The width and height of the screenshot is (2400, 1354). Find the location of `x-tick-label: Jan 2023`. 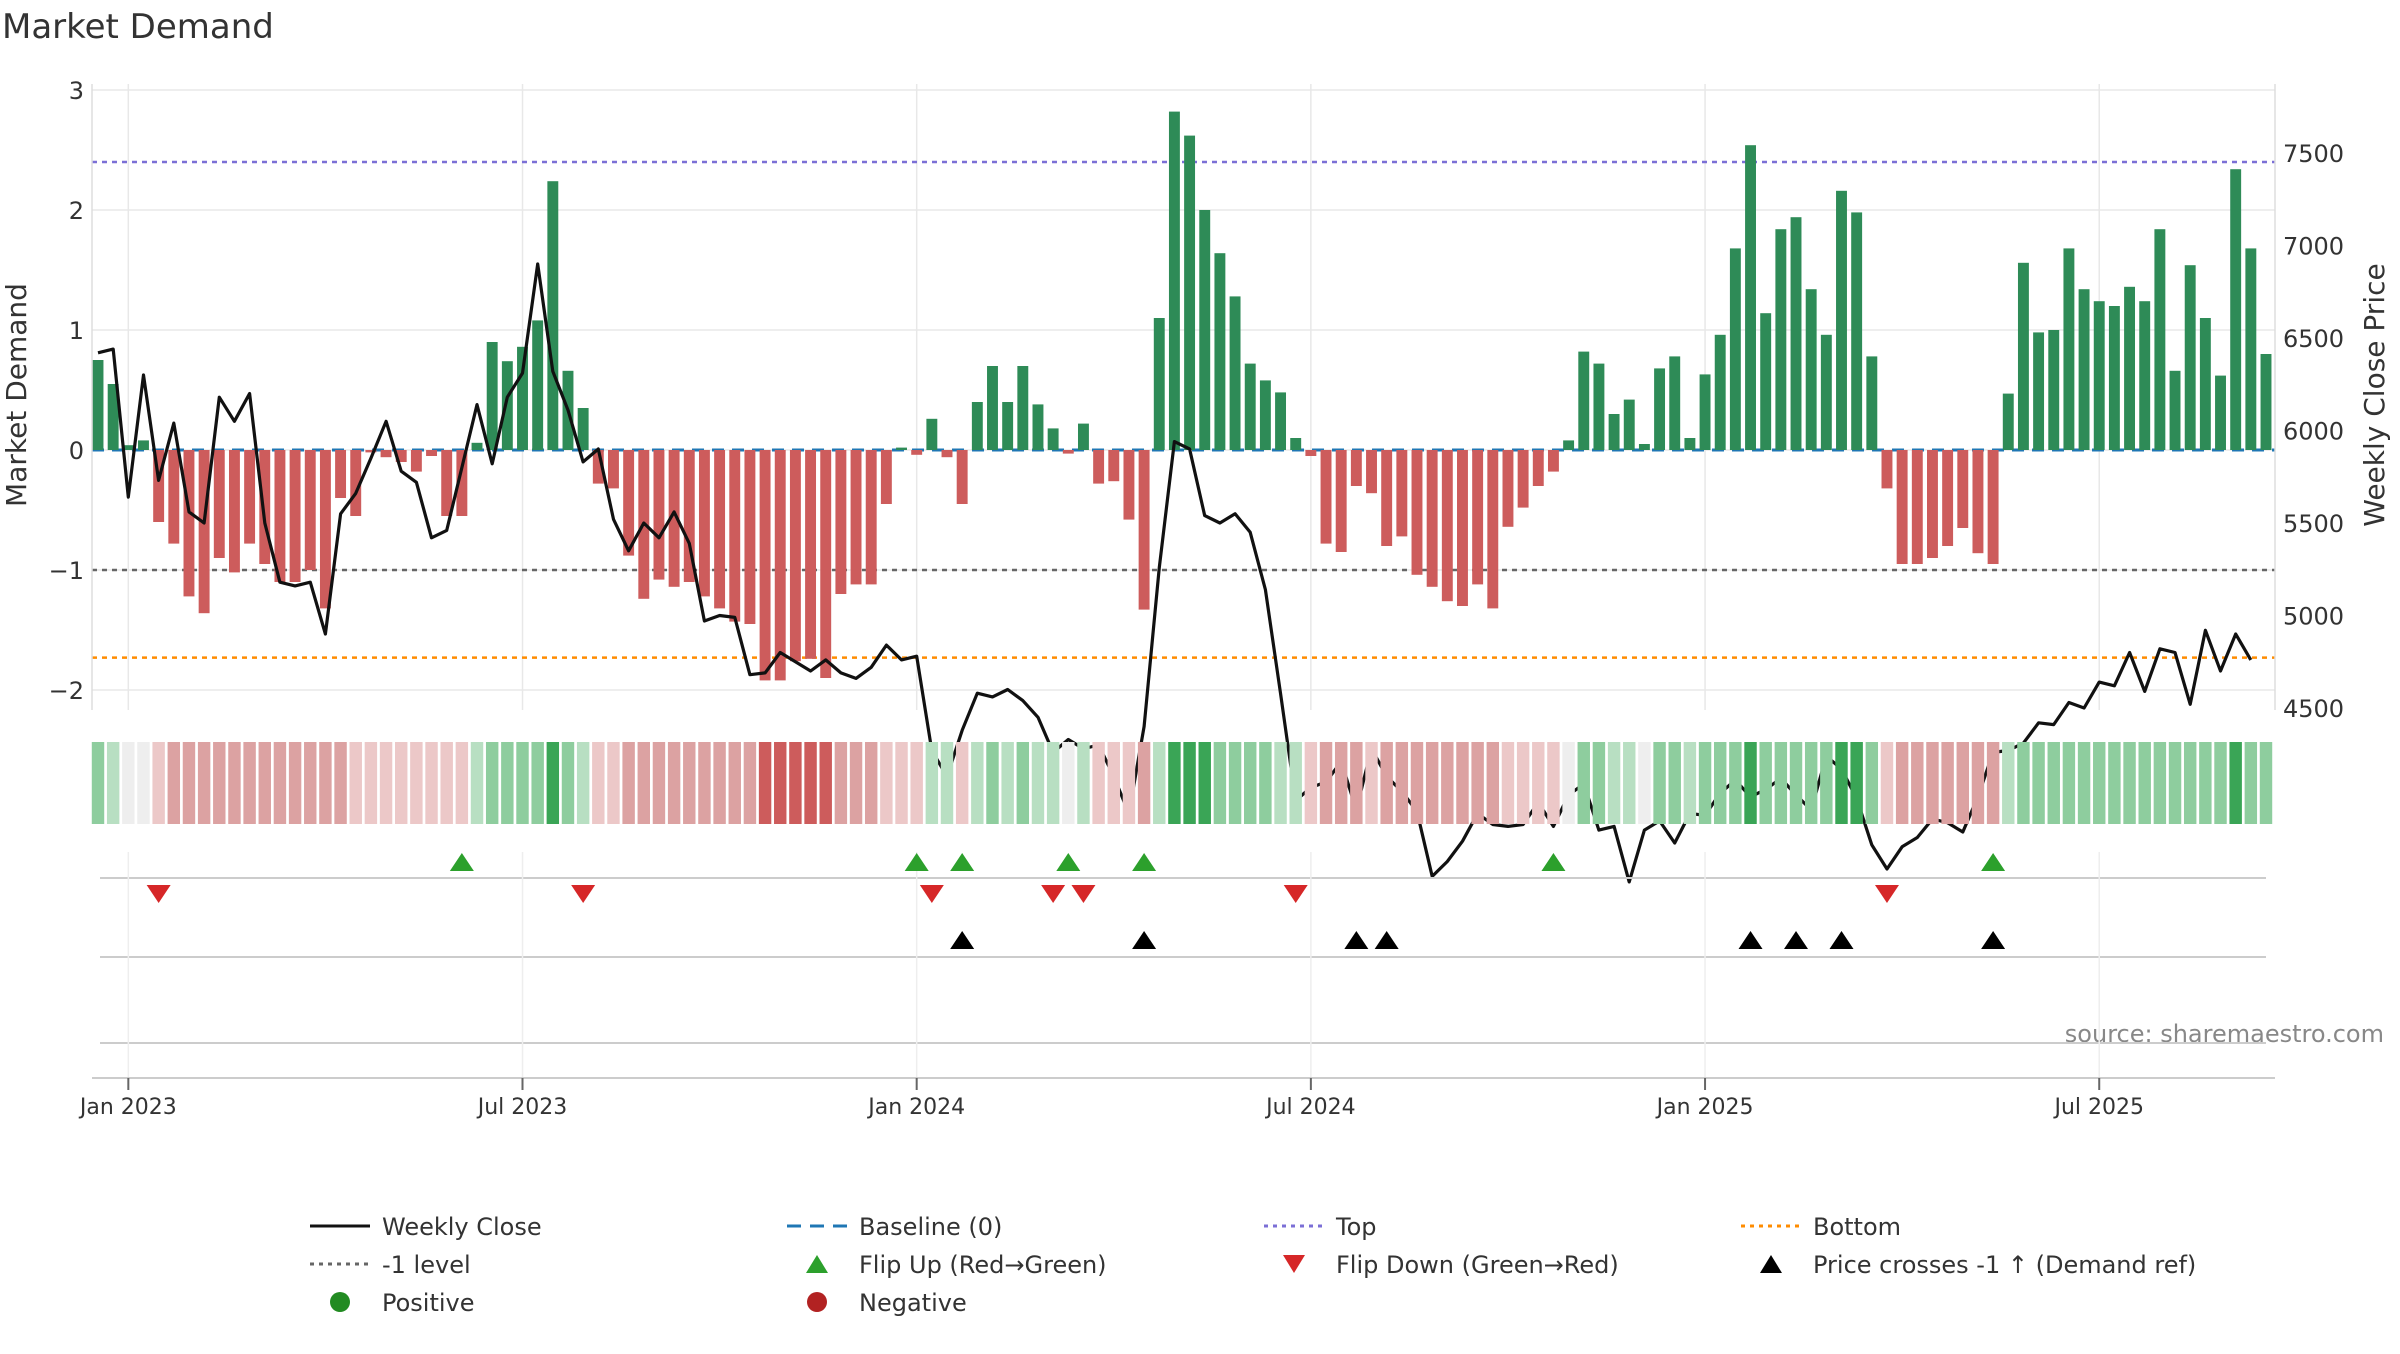

x-tick-label: Jan 2023 is located at coordinates (127, 1107).